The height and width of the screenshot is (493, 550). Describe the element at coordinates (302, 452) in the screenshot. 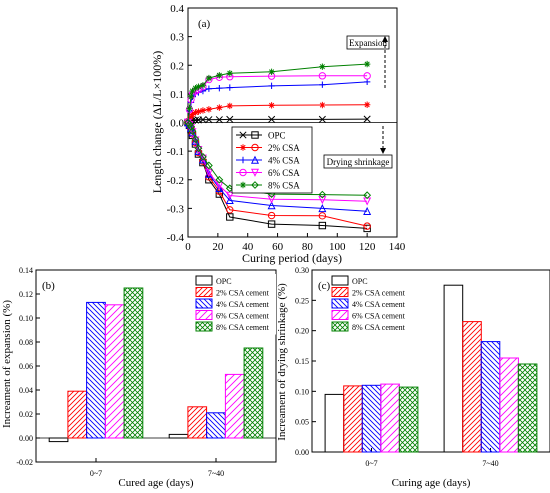

I see `y-tick-label: 0.00` at that location.